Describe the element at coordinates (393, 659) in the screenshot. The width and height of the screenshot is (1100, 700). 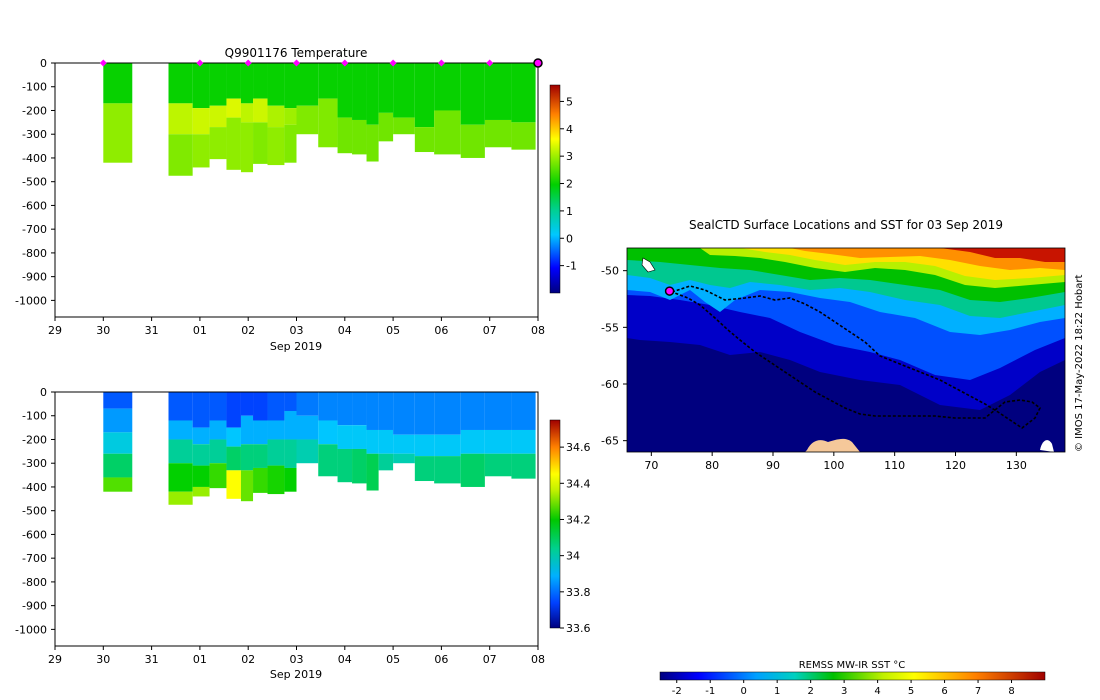
I see `salinity-x-tick-label: 05` at that location.